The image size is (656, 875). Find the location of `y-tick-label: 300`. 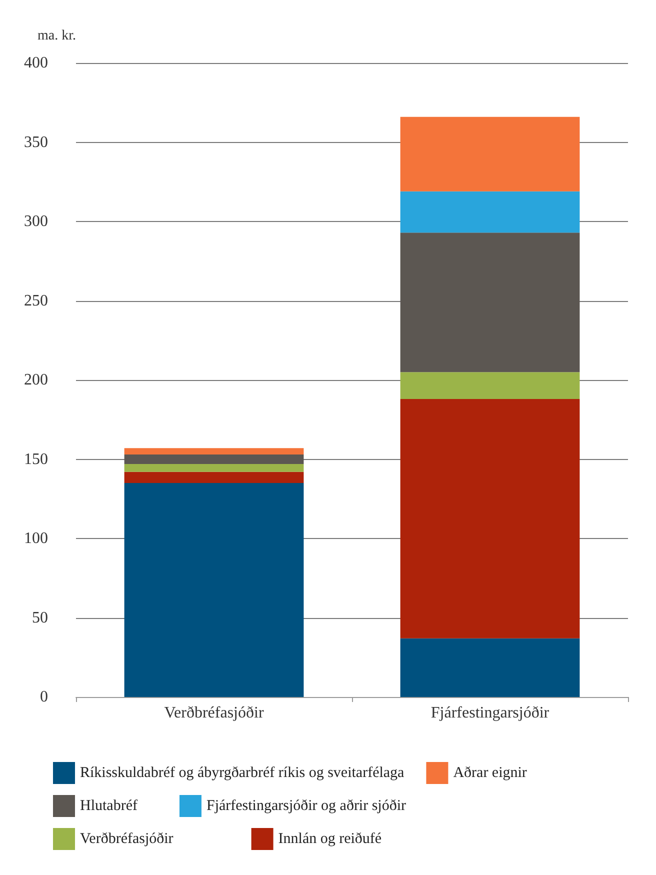

y-tick-label: 300 is located at coordinates (36, 221).